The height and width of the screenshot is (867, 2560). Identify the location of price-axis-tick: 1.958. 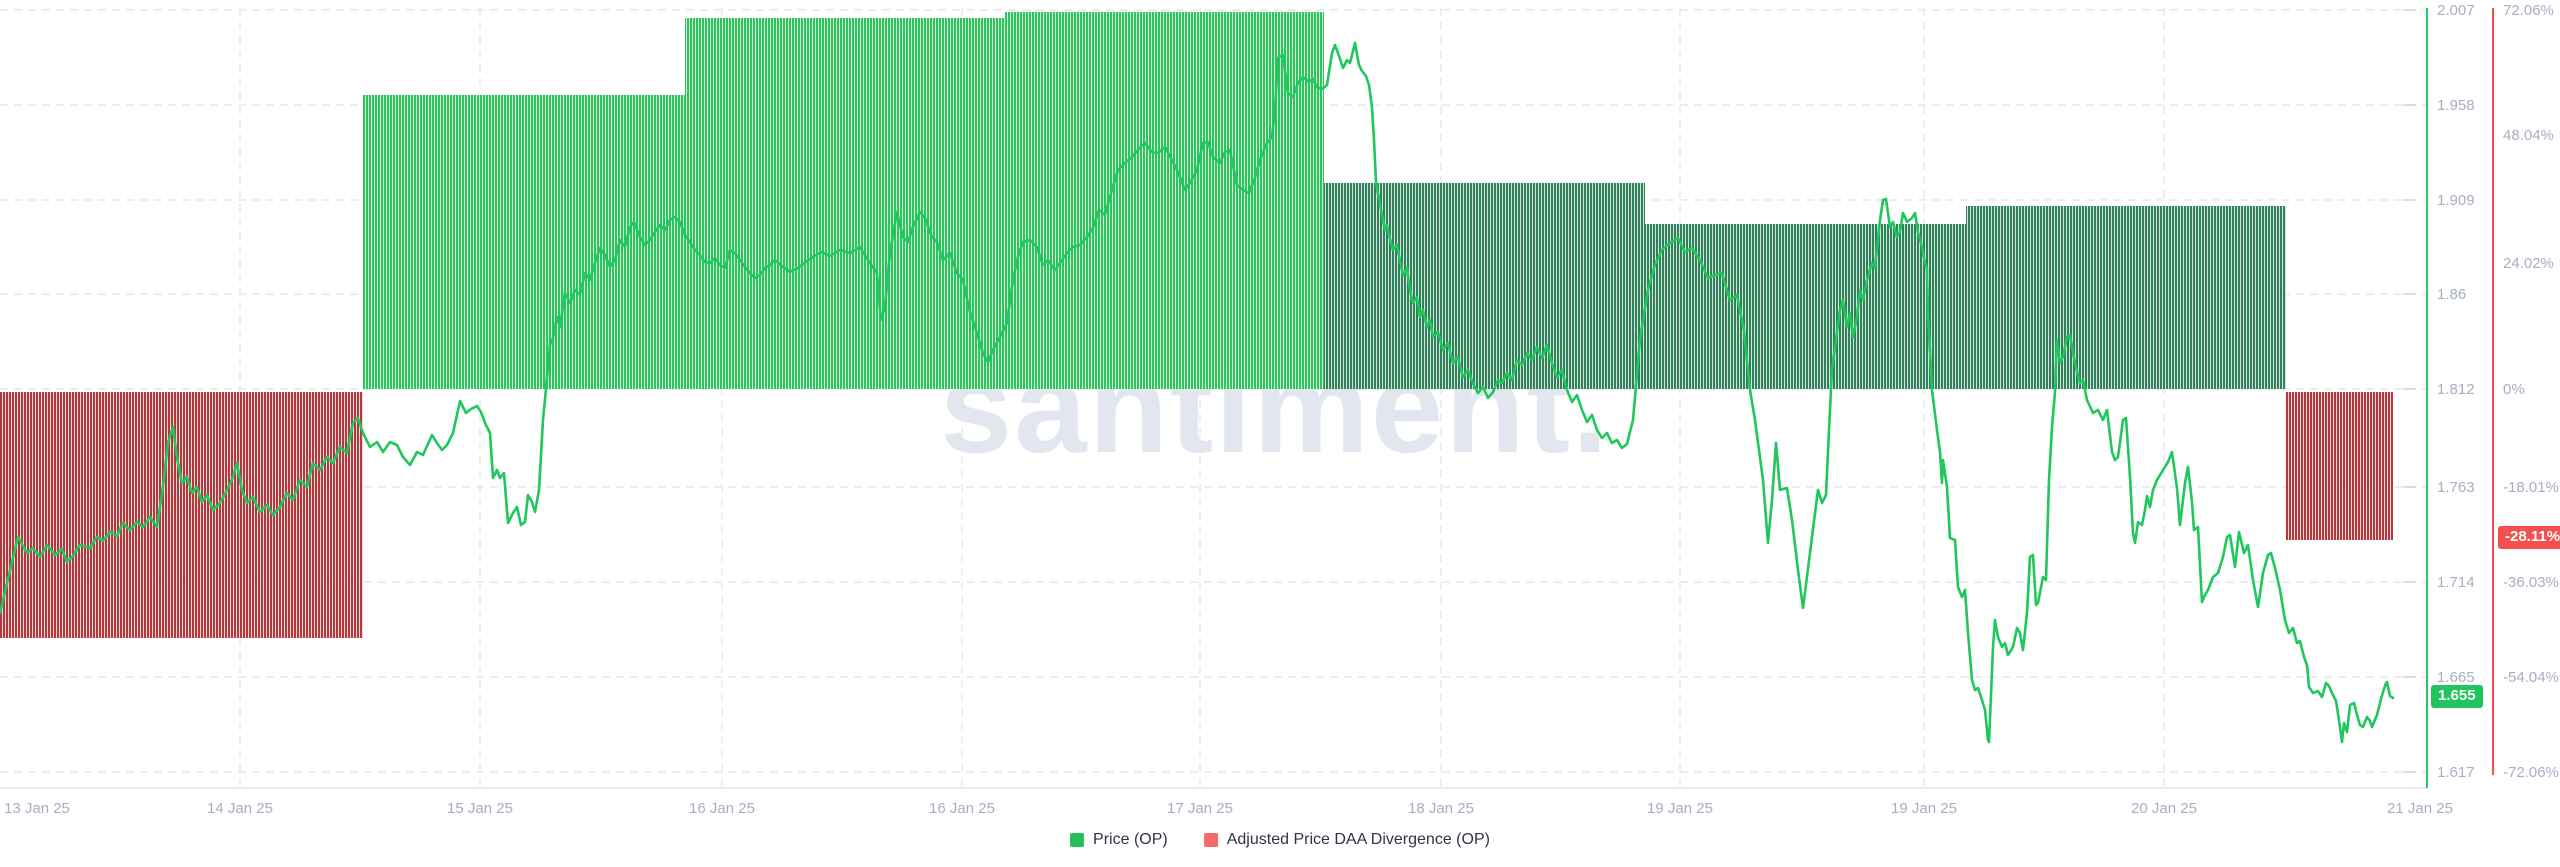
(2456, 105).